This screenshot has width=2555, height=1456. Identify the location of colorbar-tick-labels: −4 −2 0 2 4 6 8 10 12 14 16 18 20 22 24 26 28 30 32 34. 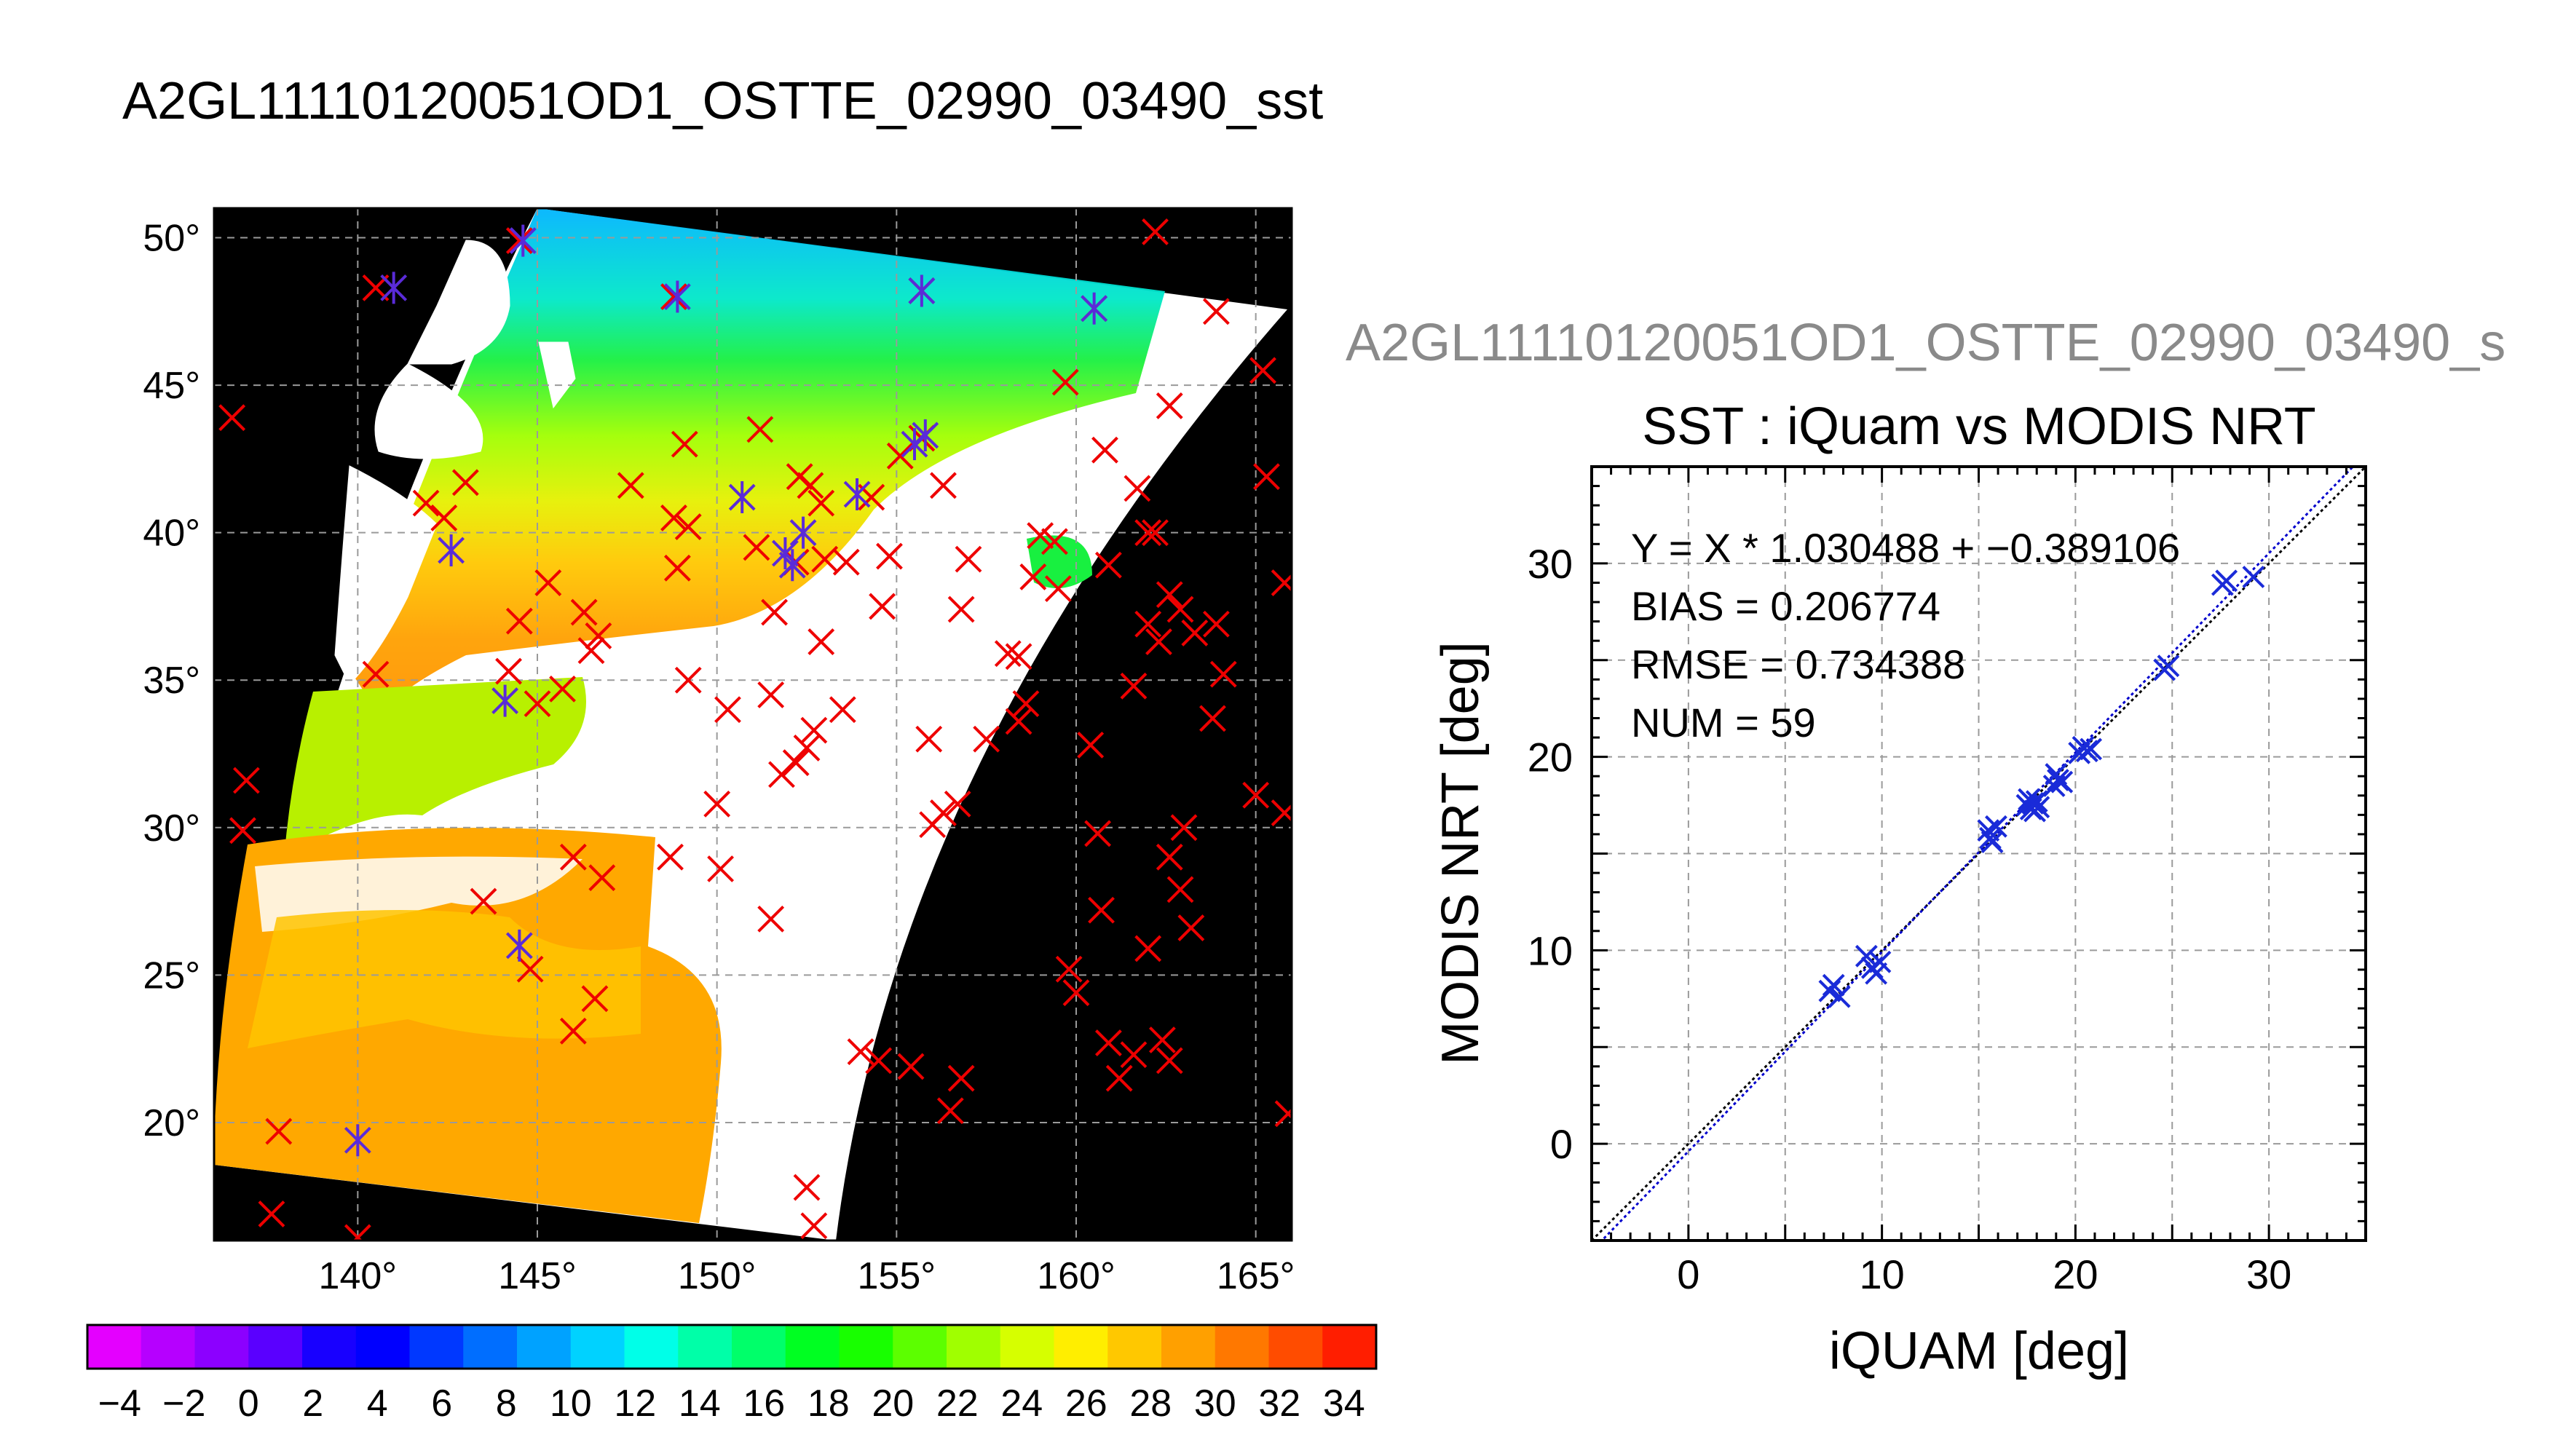
(731, 1403).